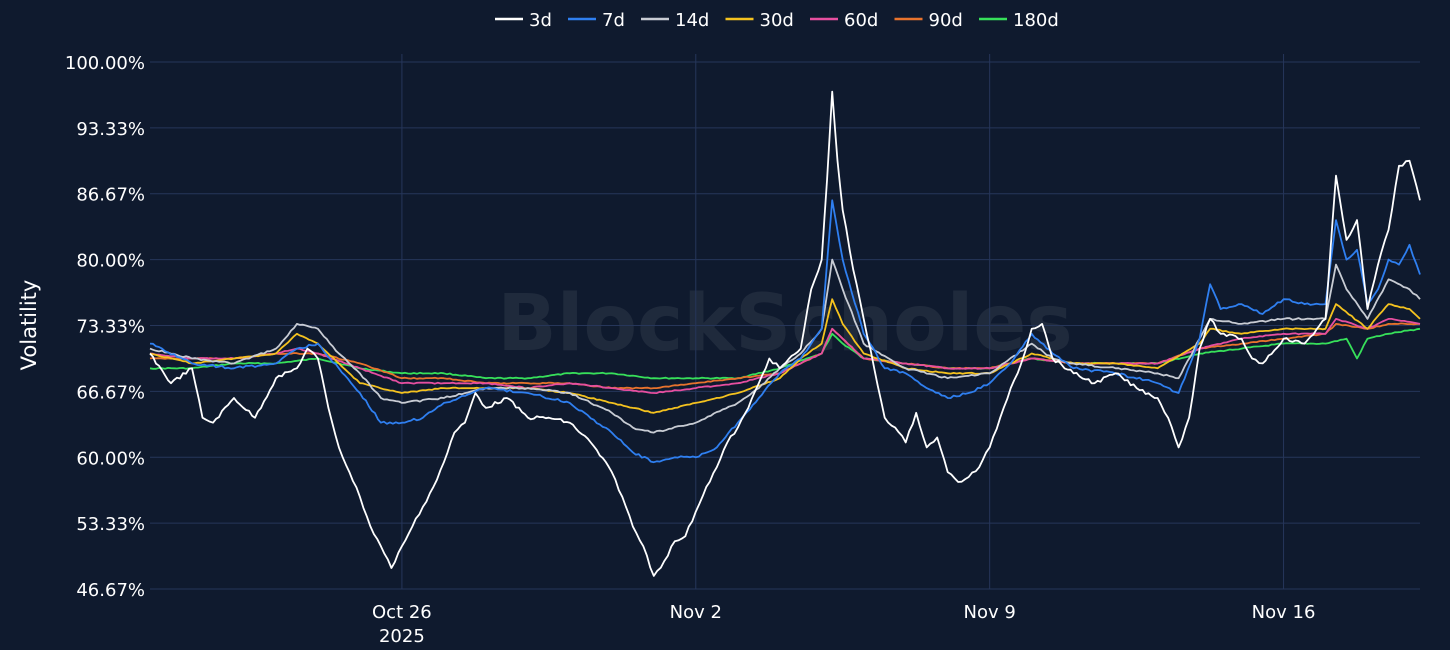 This screenshot has width=1450, height=650. I want to click on x-tick-label: Nov 2, so click(696, 612).